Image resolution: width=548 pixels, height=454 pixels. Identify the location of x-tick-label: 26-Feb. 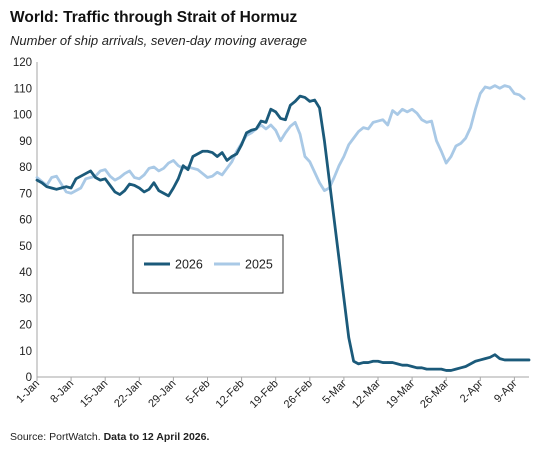
(298, 394).